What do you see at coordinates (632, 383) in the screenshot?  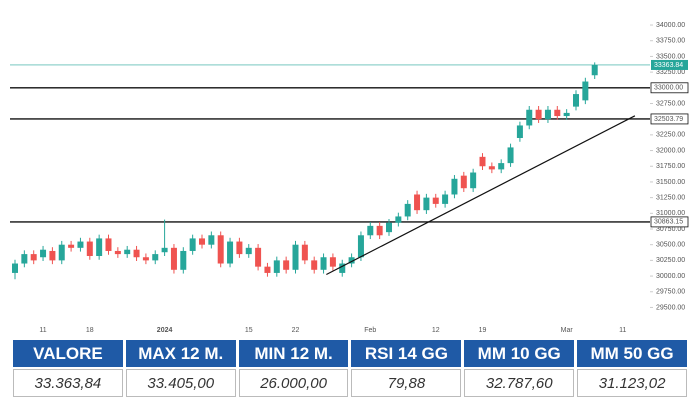 I see `value-cell: 31.123,02` at bounding box center [632, 383].